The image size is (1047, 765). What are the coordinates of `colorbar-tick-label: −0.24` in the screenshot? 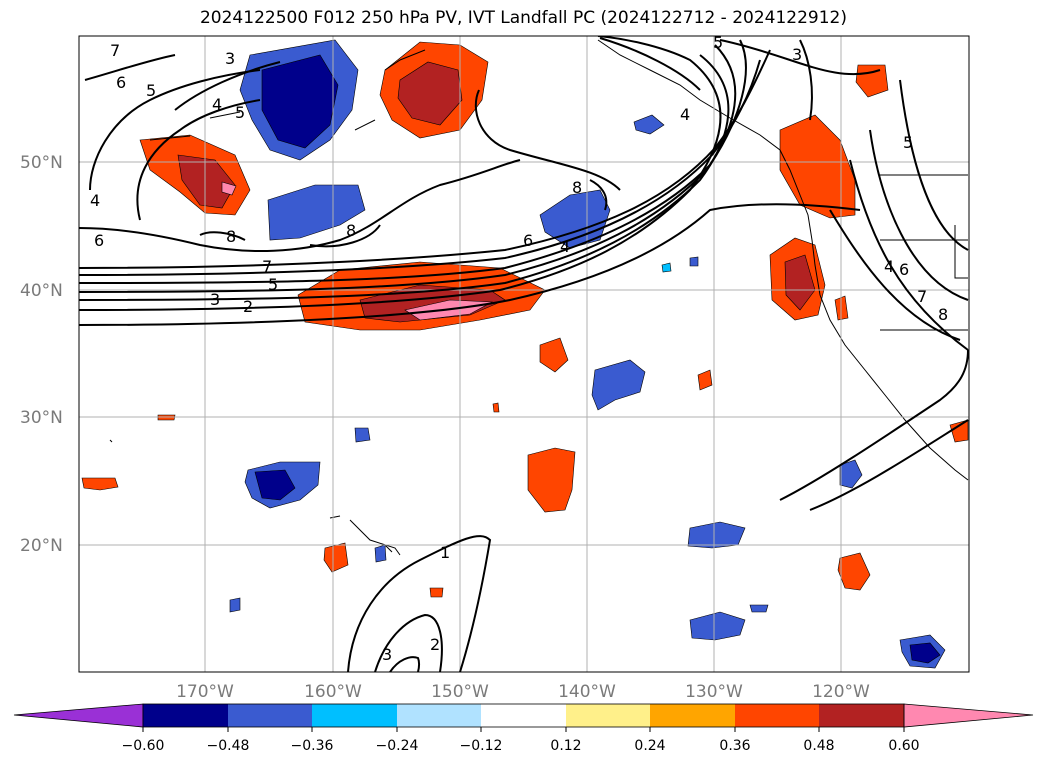 It's located at (397, 746).